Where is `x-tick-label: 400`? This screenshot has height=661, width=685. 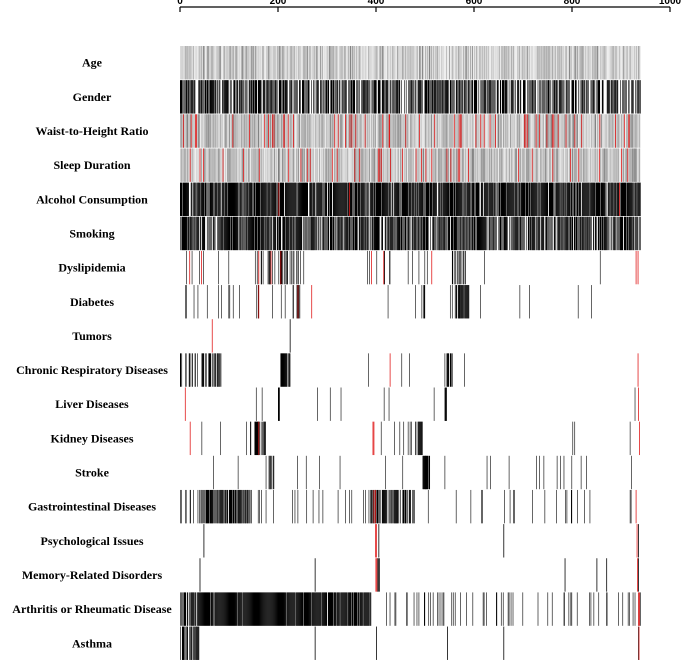
x-tick-label: 400 is located at coordinates (376, 3).